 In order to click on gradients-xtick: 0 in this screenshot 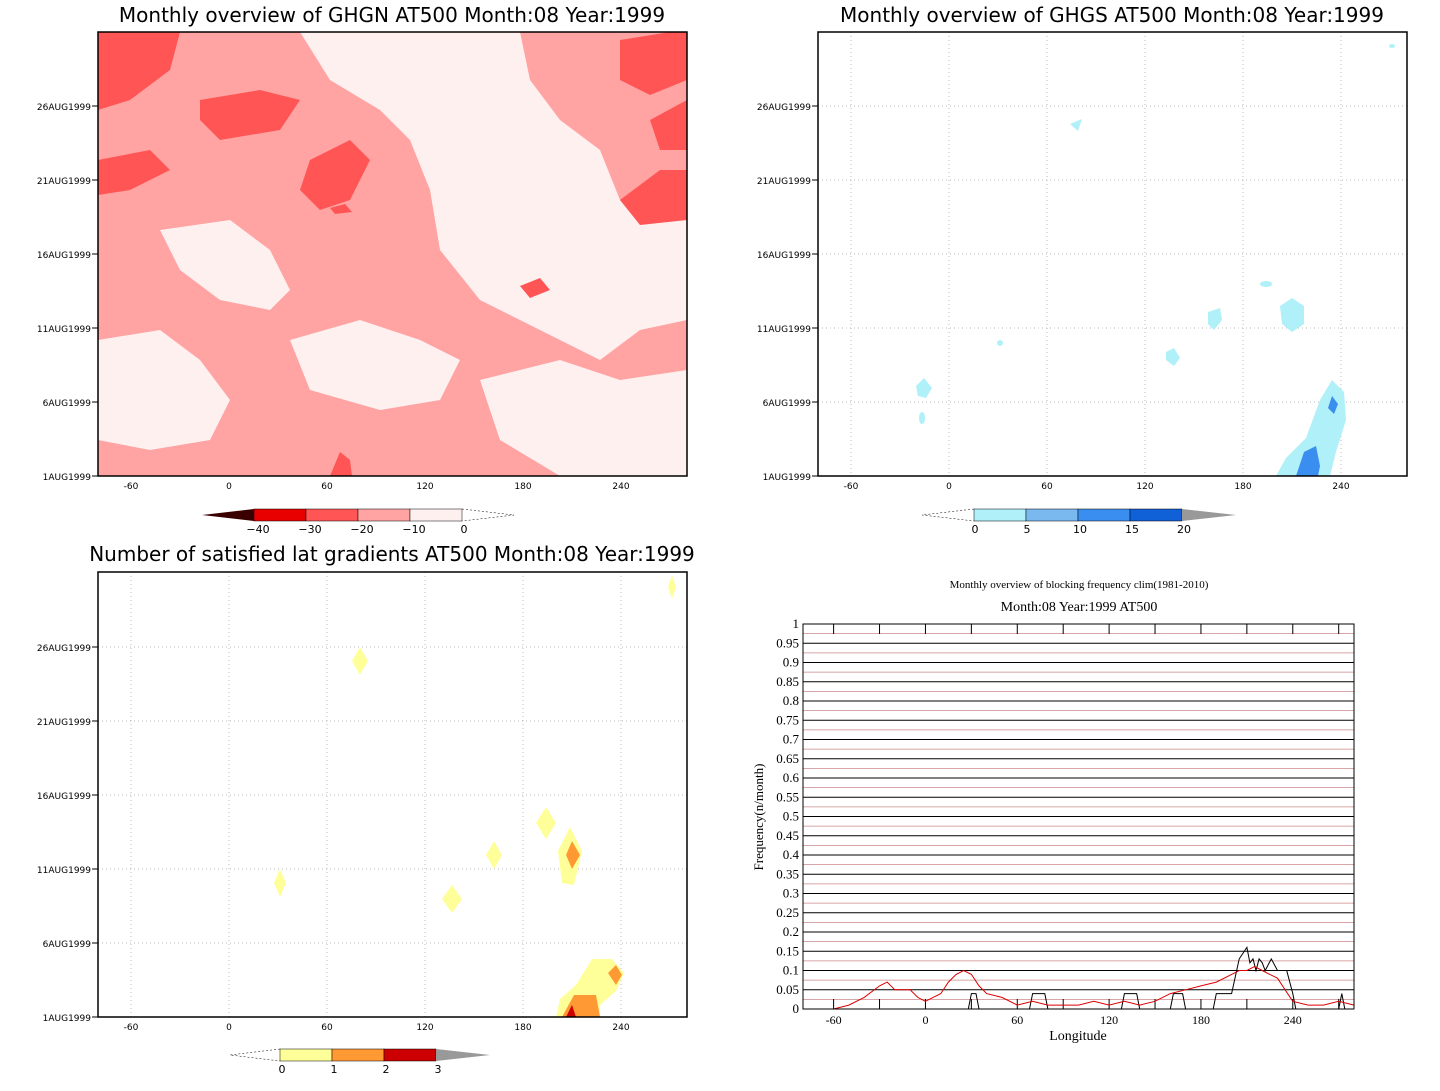, I will do `click(229, 1028)`.